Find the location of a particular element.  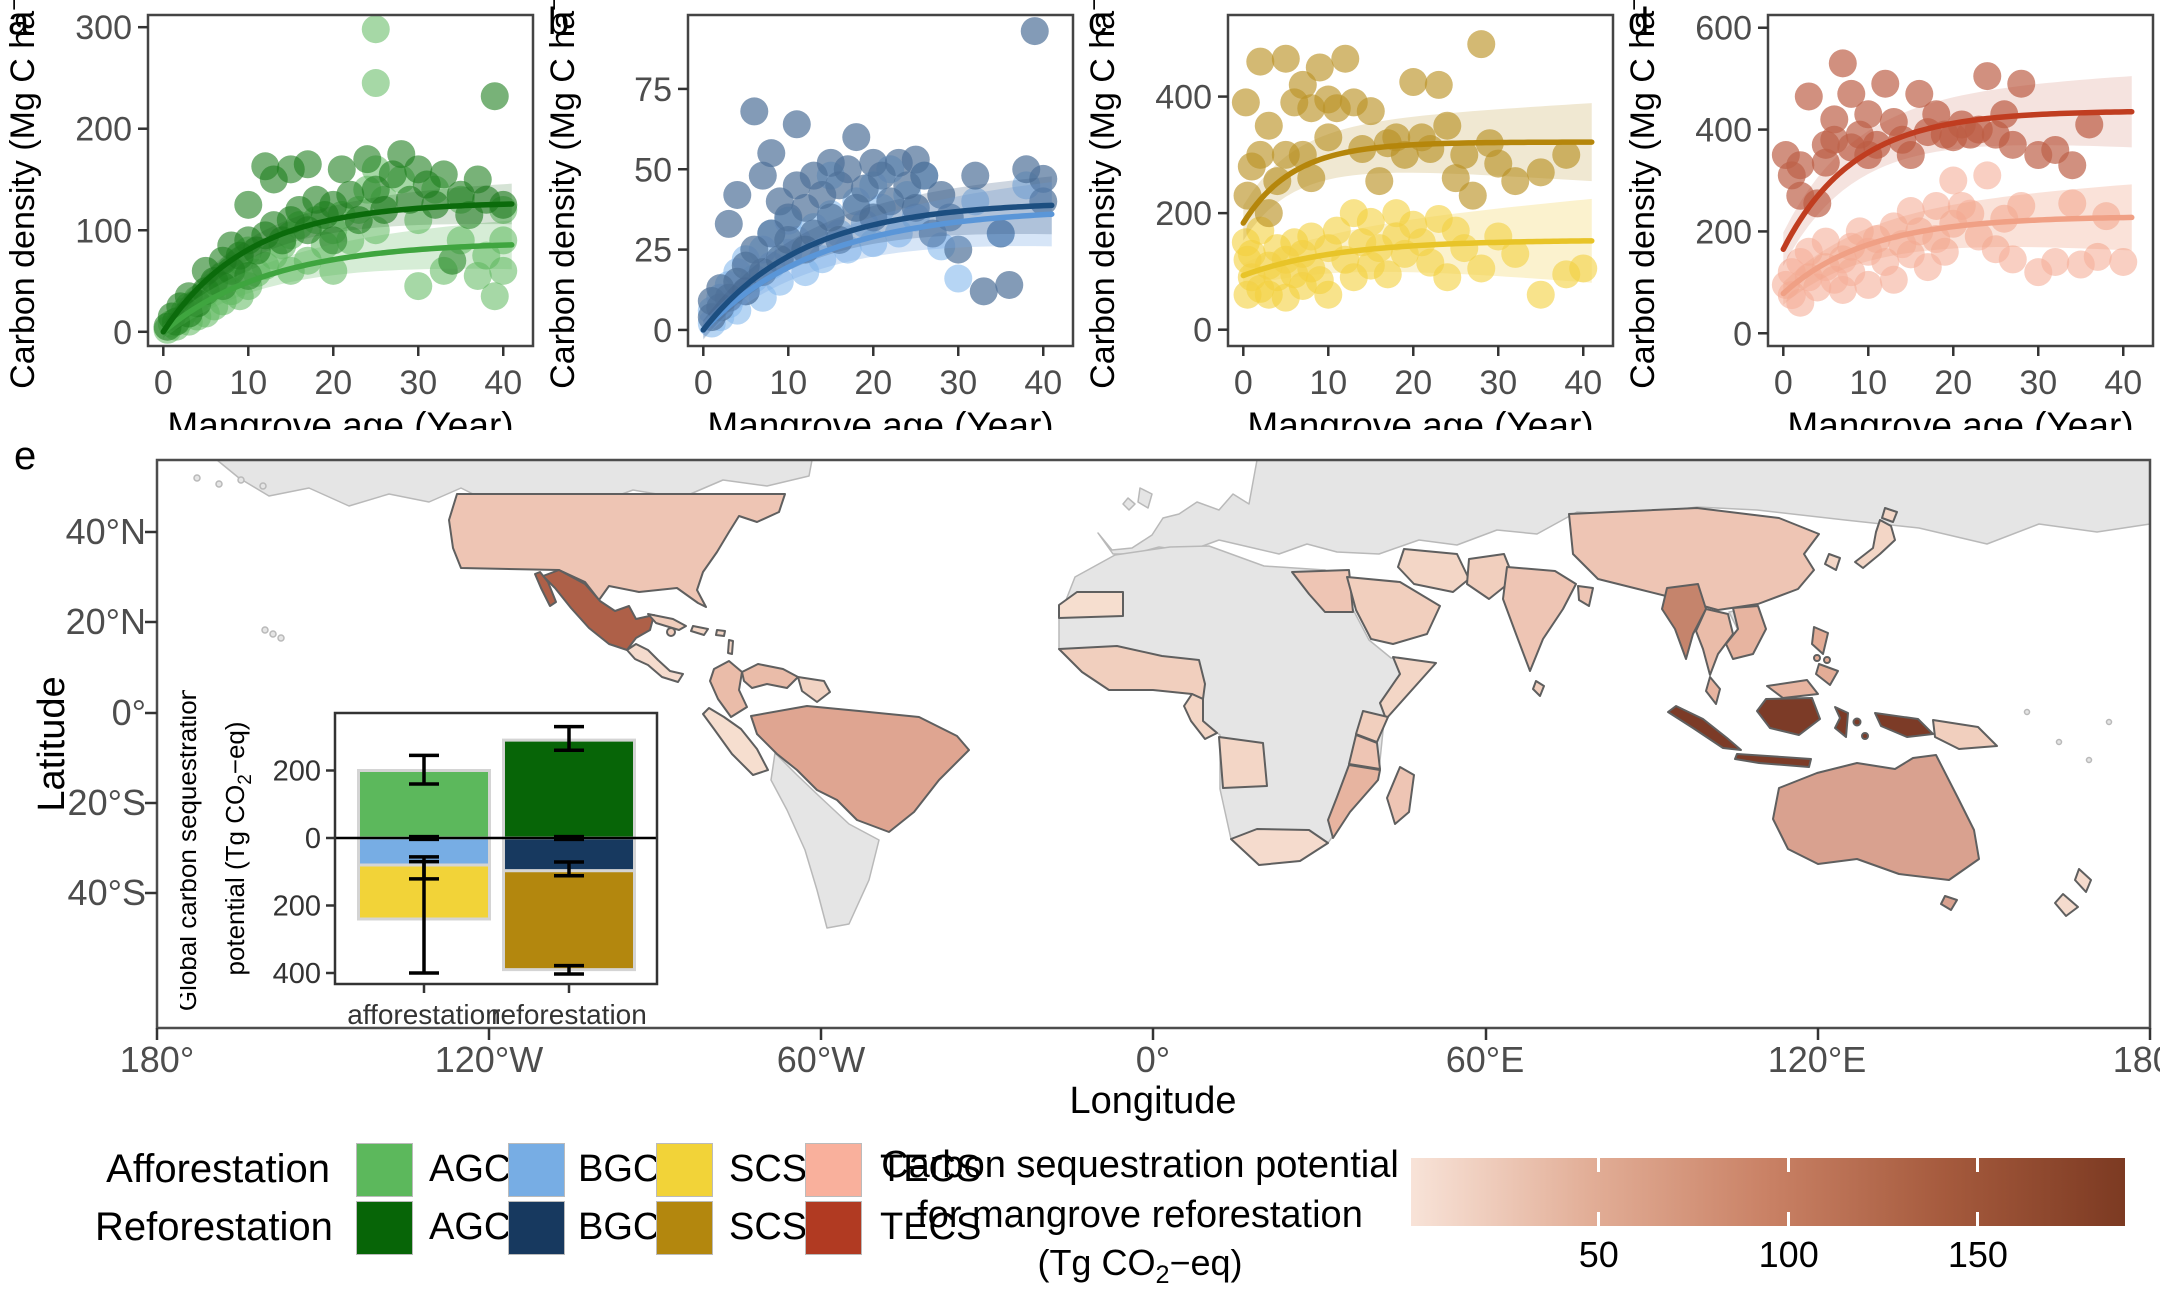

panel-letter: c is located at coordinates (1097, 22).